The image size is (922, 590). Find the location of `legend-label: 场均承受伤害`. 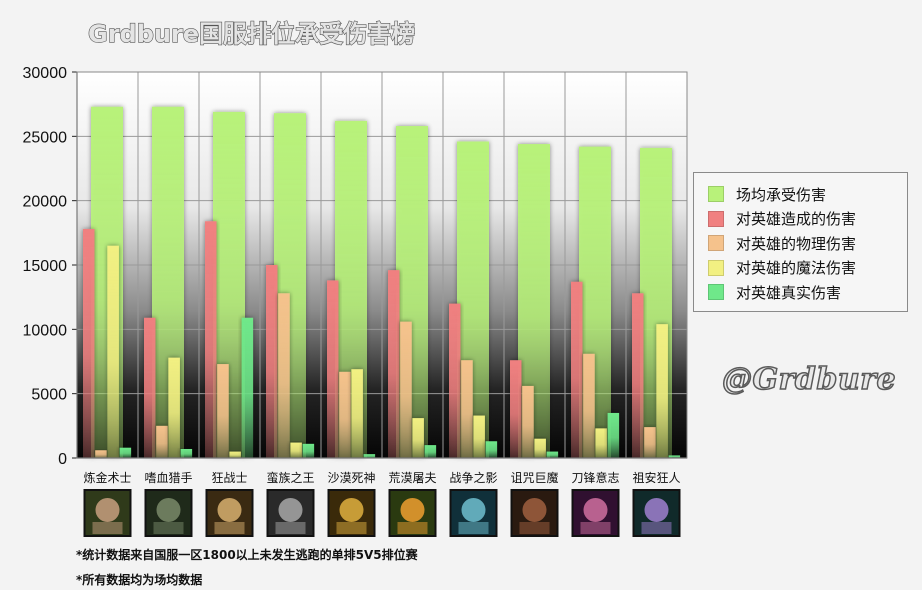

legend-label: 场均承受伤害 is located at coordinates (781, 194).